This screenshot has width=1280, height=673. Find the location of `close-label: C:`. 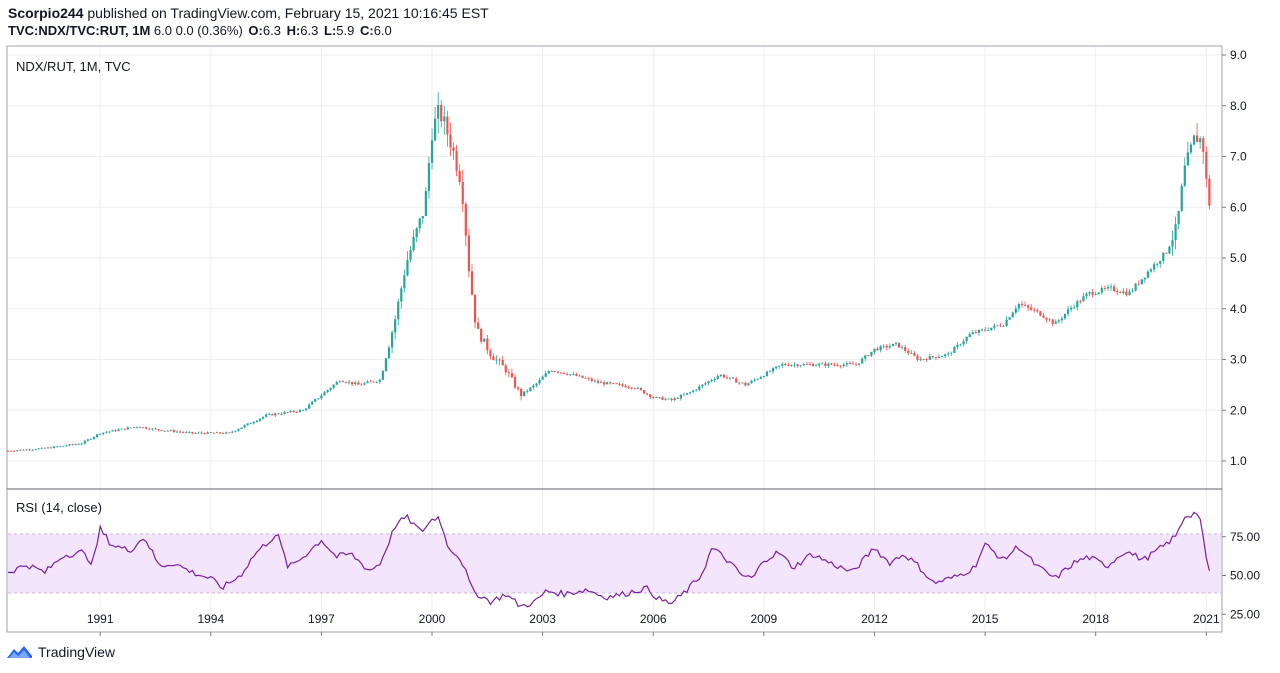

close-label: C: is located at coordinates (366, 30).